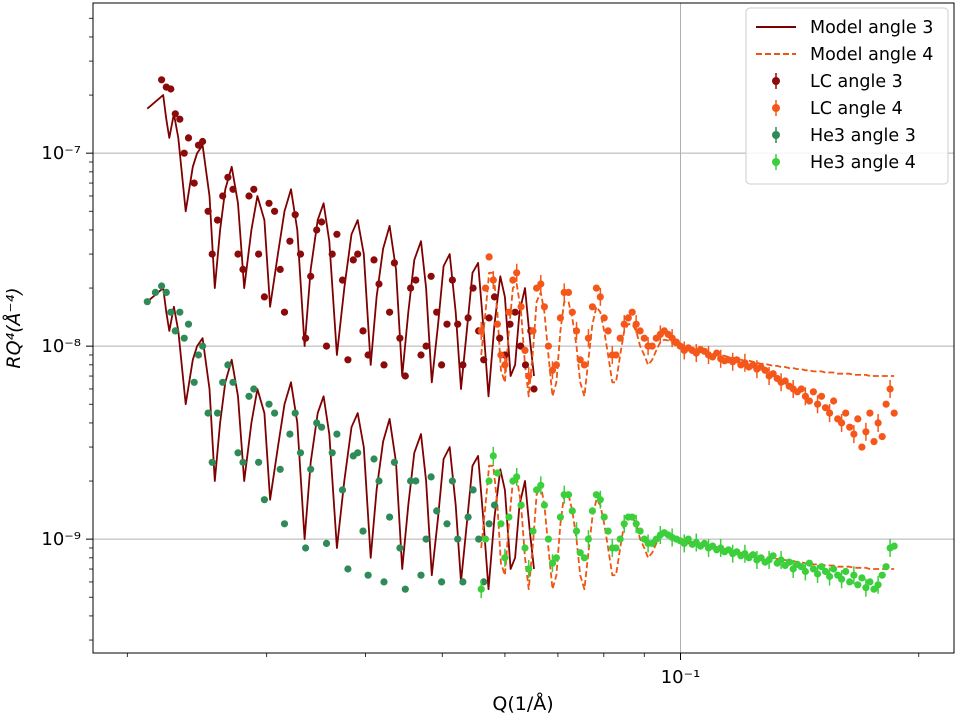 The height and width of the screenshot is (716, 968). Describe the element at coordinates (863, 163) in the screenshot. I see `legend-label: He3 angle 4` at that location.